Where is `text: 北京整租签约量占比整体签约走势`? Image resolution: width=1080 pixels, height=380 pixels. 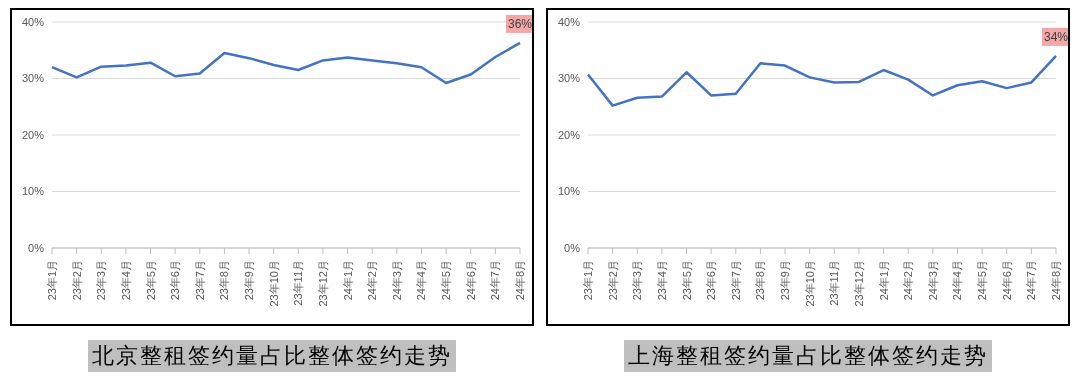
text: 北京整租签约量占比整体签约走势 is located at coordinates (272, 356).